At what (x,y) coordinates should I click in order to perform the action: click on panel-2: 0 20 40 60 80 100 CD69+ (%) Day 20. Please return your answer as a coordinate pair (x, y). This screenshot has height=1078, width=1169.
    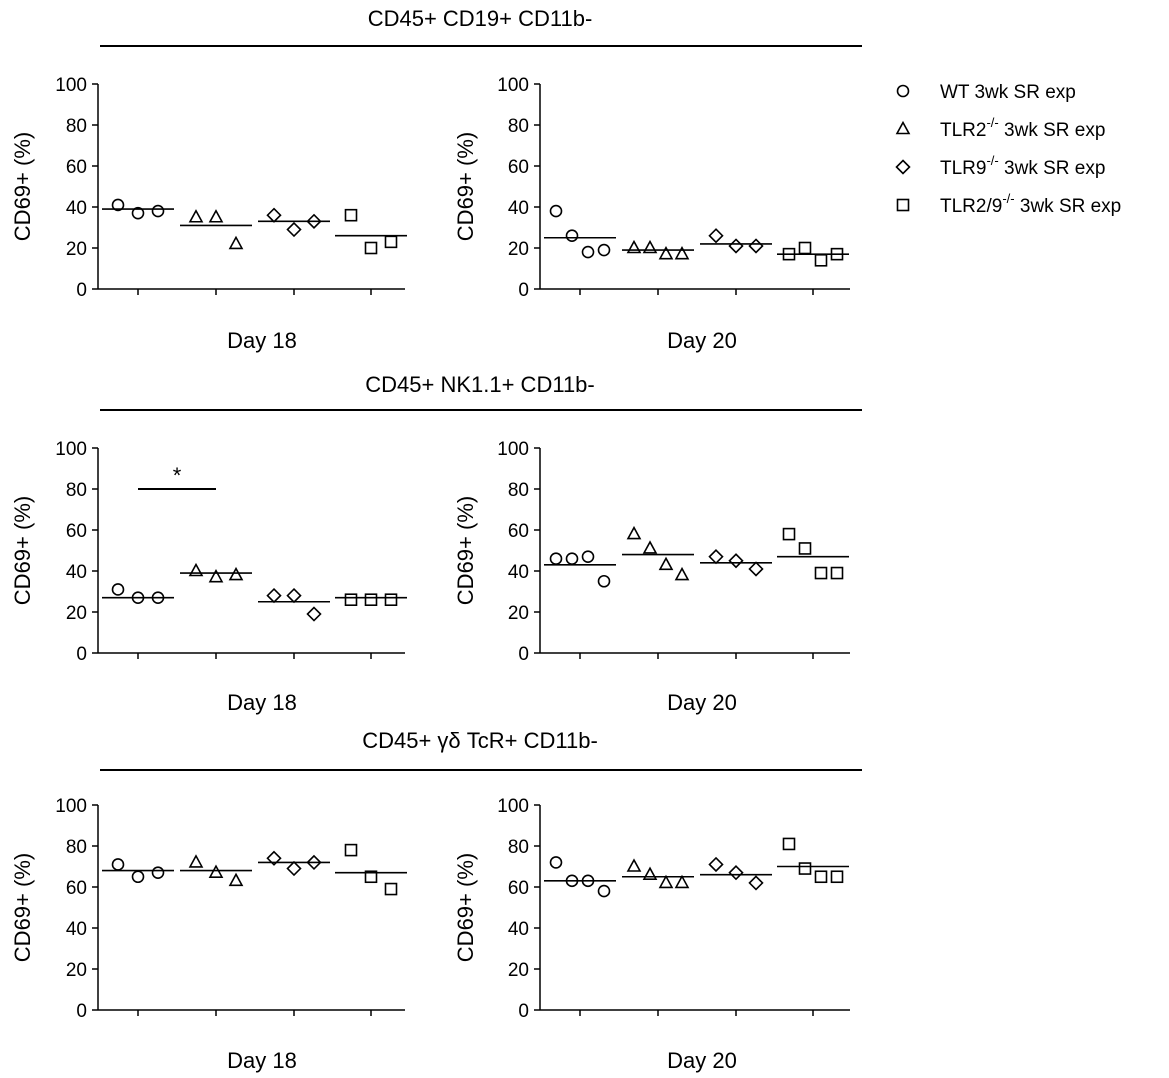
    Looking at the image, I should click on (651, 214).